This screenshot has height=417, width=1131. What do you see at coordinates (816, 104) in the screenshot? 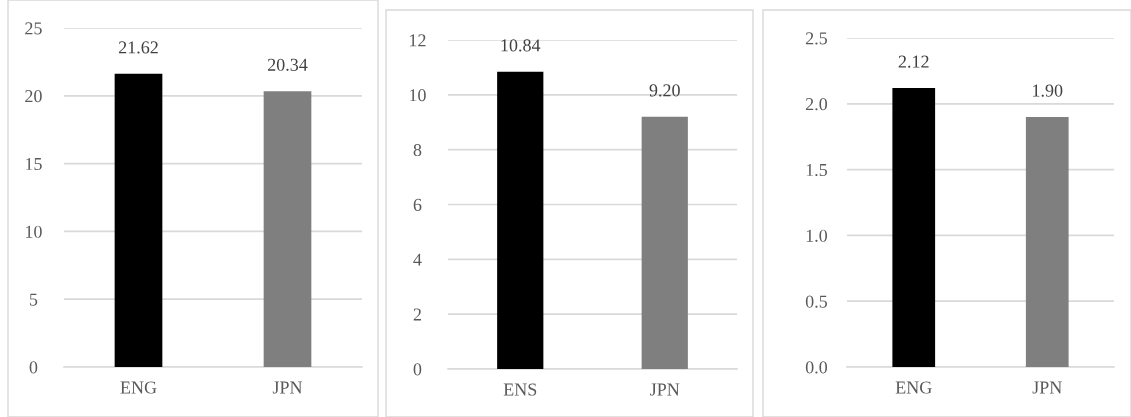
I see `y-tick-label: 2.0` at bounding box center [816, 104].